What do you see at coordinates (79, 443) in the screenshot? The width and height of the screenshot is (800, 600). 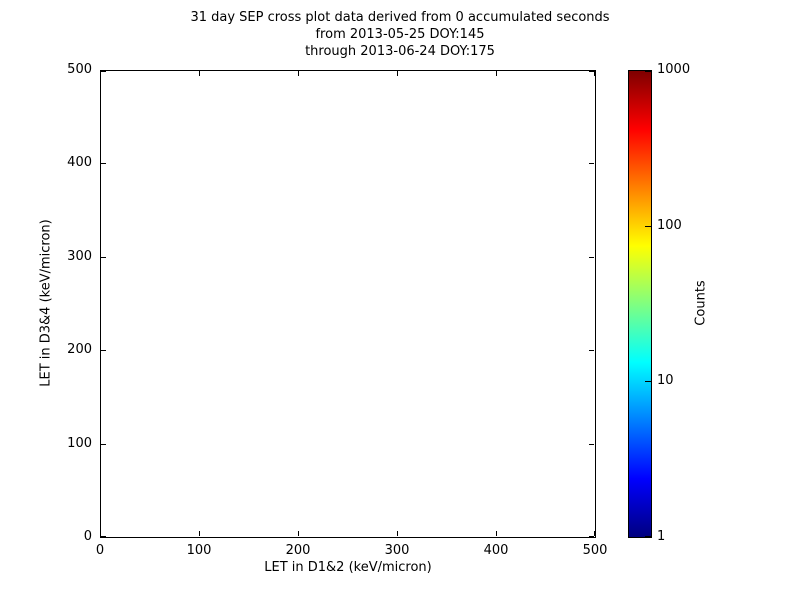 I see `y-tick-label: 100` at bounding box center [79, 443].